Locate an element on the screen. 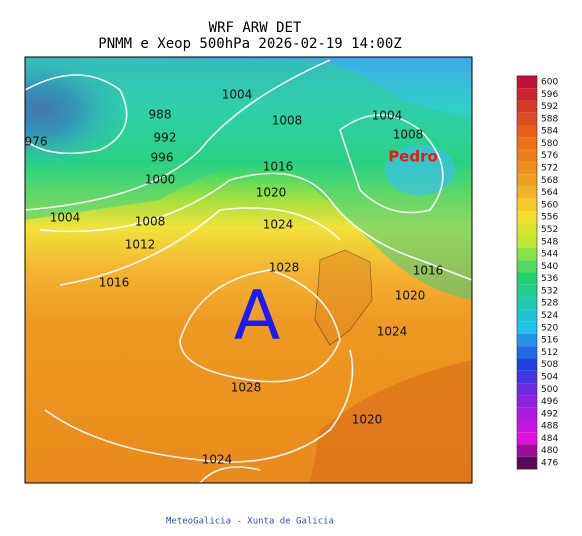 The image size is (582, 536). colorbar-label: 508 is located at coordinates (549, 365).